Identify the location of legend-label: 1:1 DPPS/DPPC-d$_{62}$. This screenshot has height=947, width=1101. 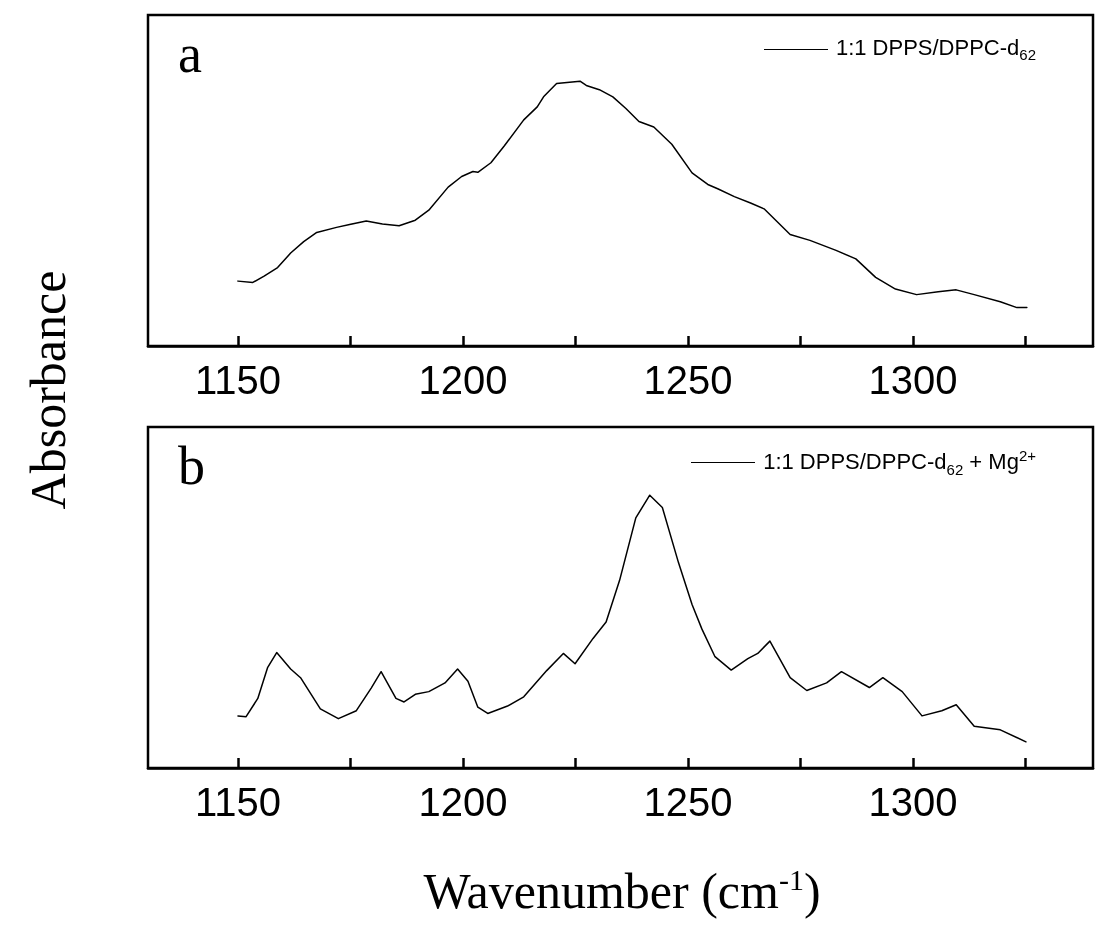
(935, 49).